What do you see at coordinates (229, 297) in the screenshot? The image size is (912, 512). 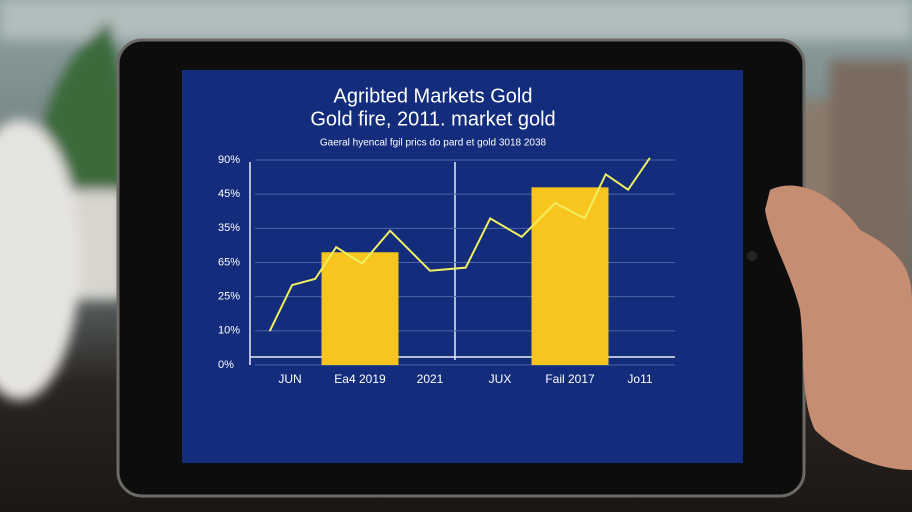 I see `y-tick-label: 25%` at bounding box center [229, 297].